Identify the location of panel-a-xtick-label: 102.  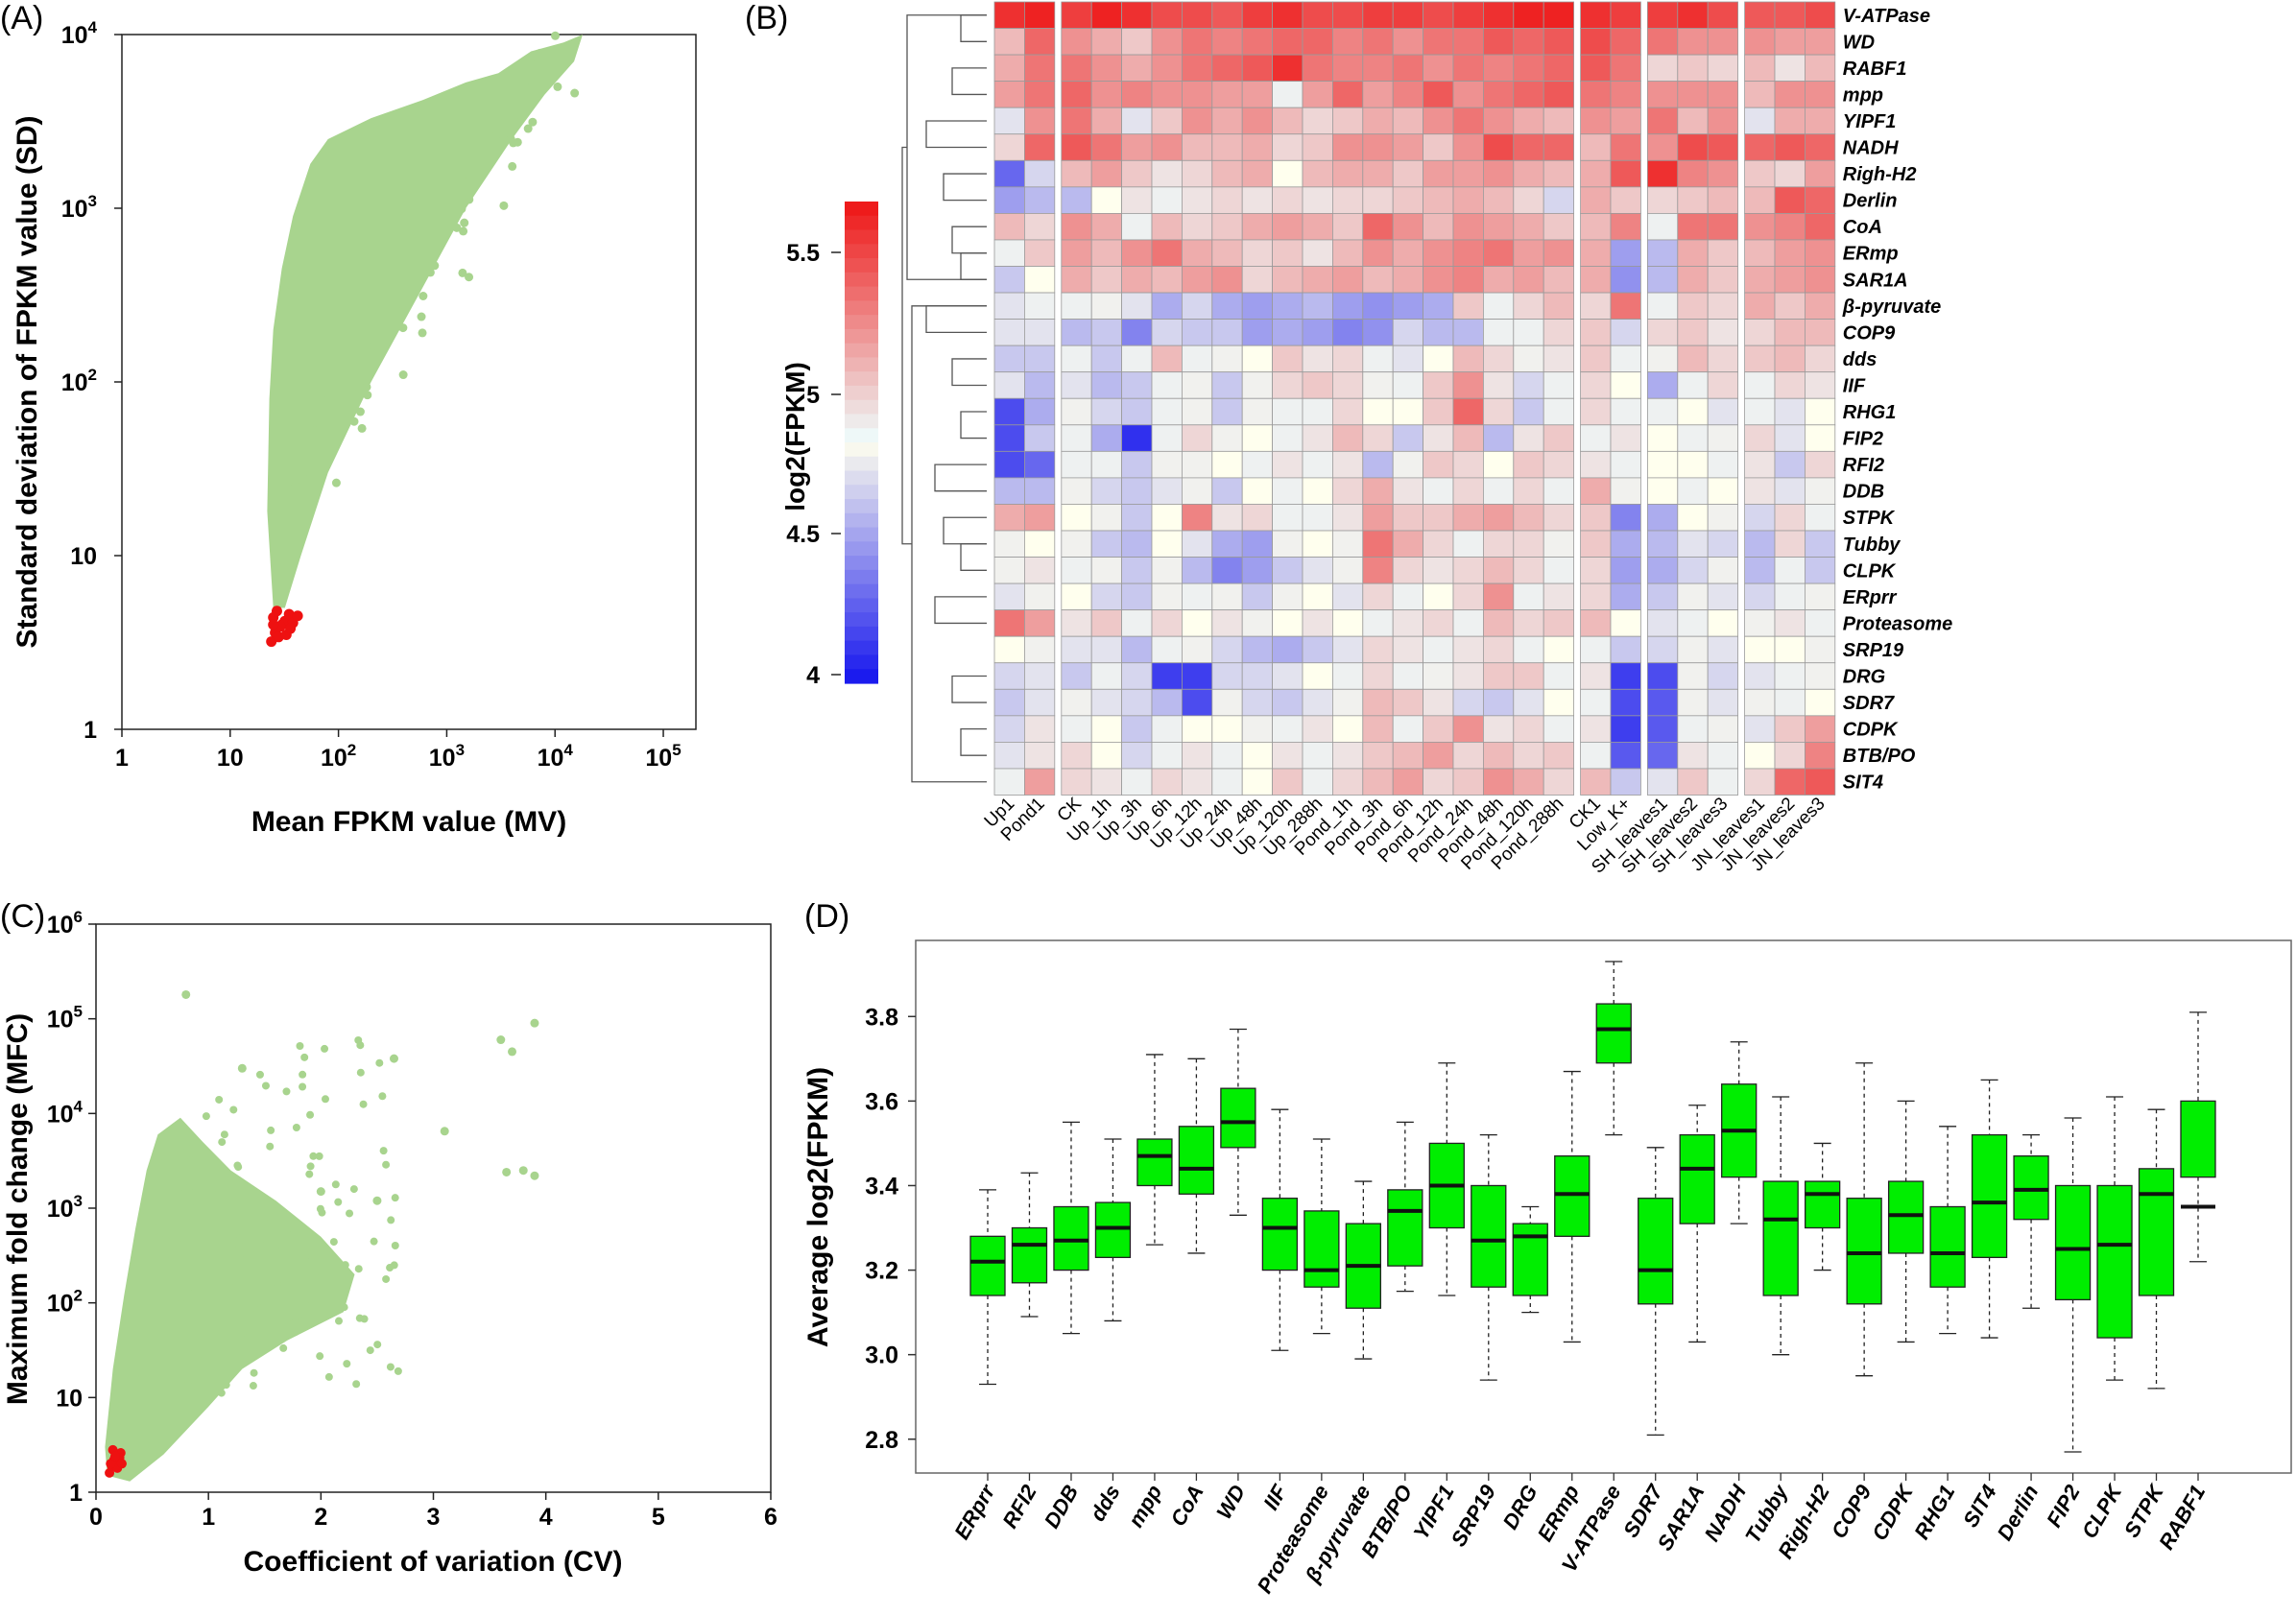
(338, 756).